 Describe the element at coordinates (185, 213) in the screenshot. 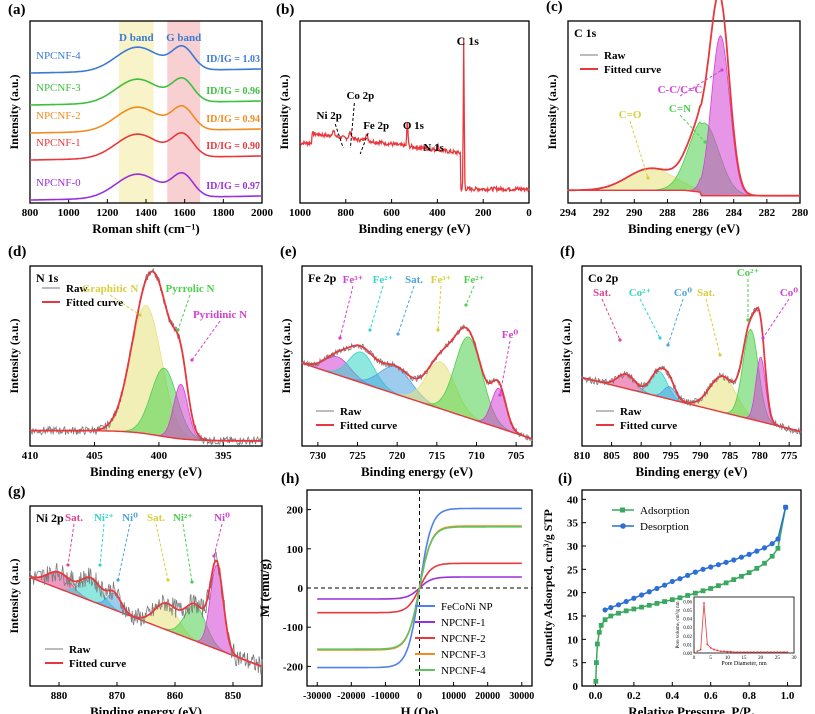

I see `x-tick-label: 1600` at that location.